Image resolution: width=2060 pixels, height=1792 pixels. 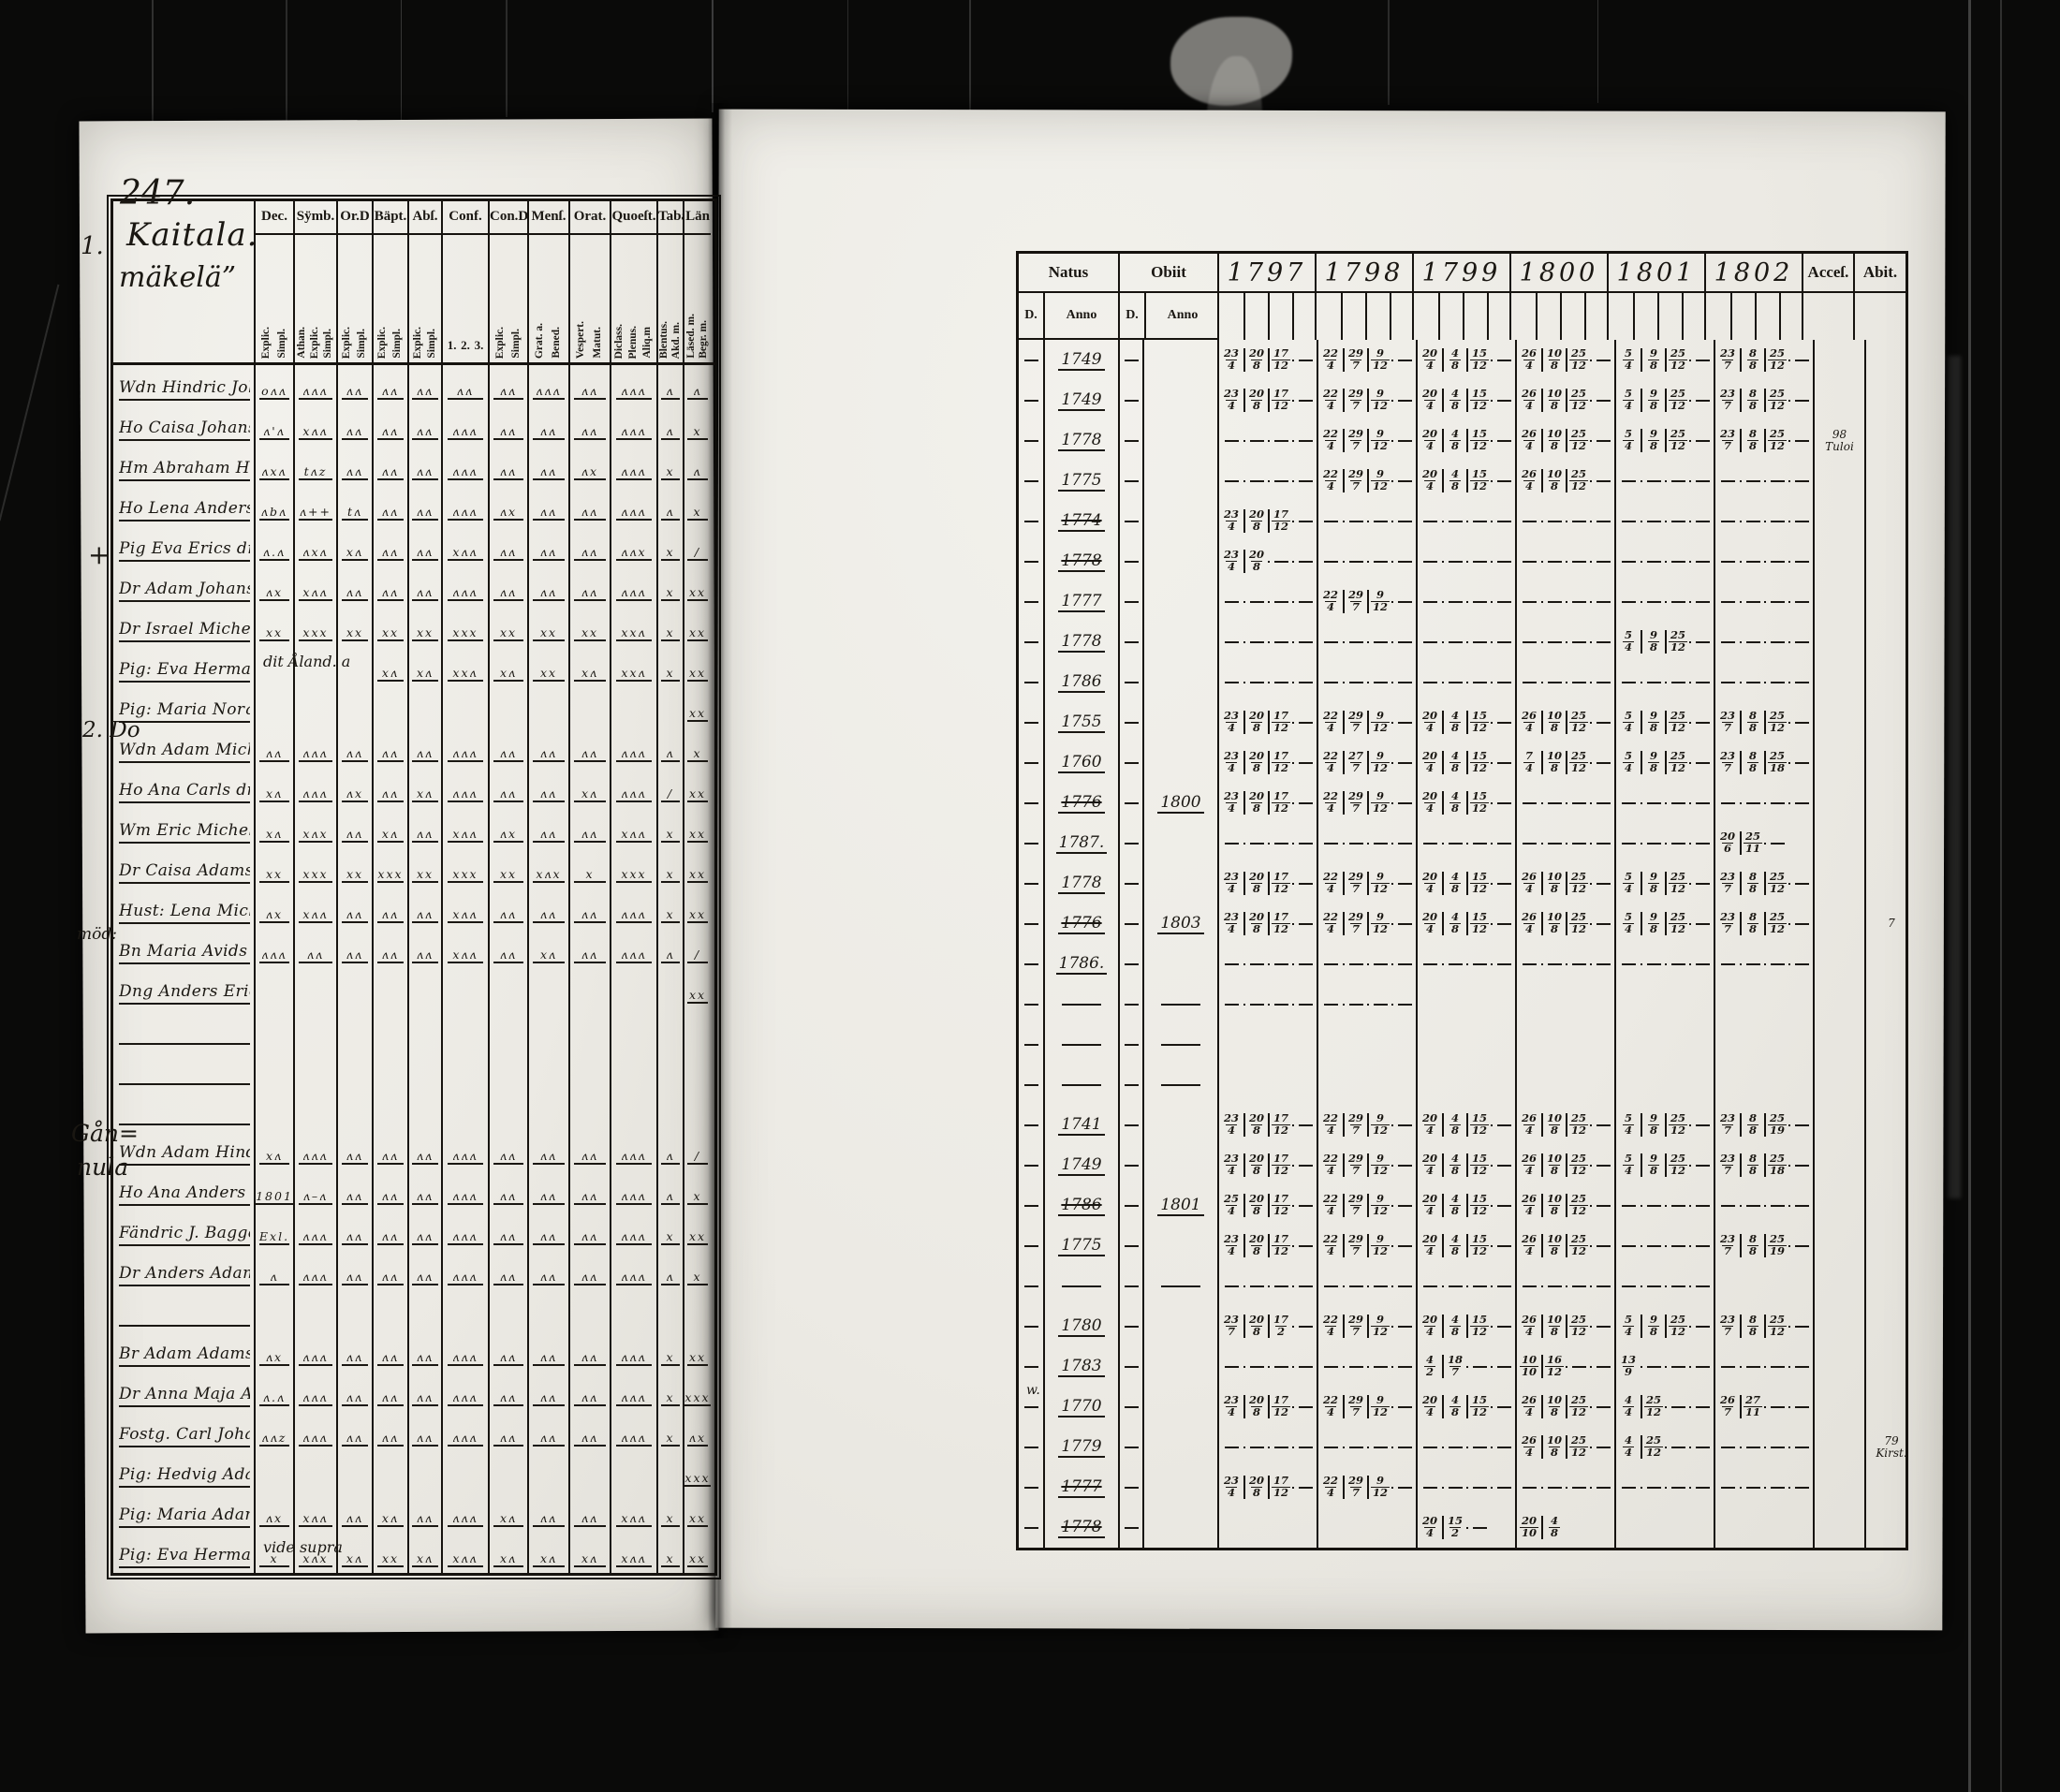 What do you see at coordinates (1256, 877) in the screenshot?
I see `date-day: 20` at bounding box center [1256, 877].